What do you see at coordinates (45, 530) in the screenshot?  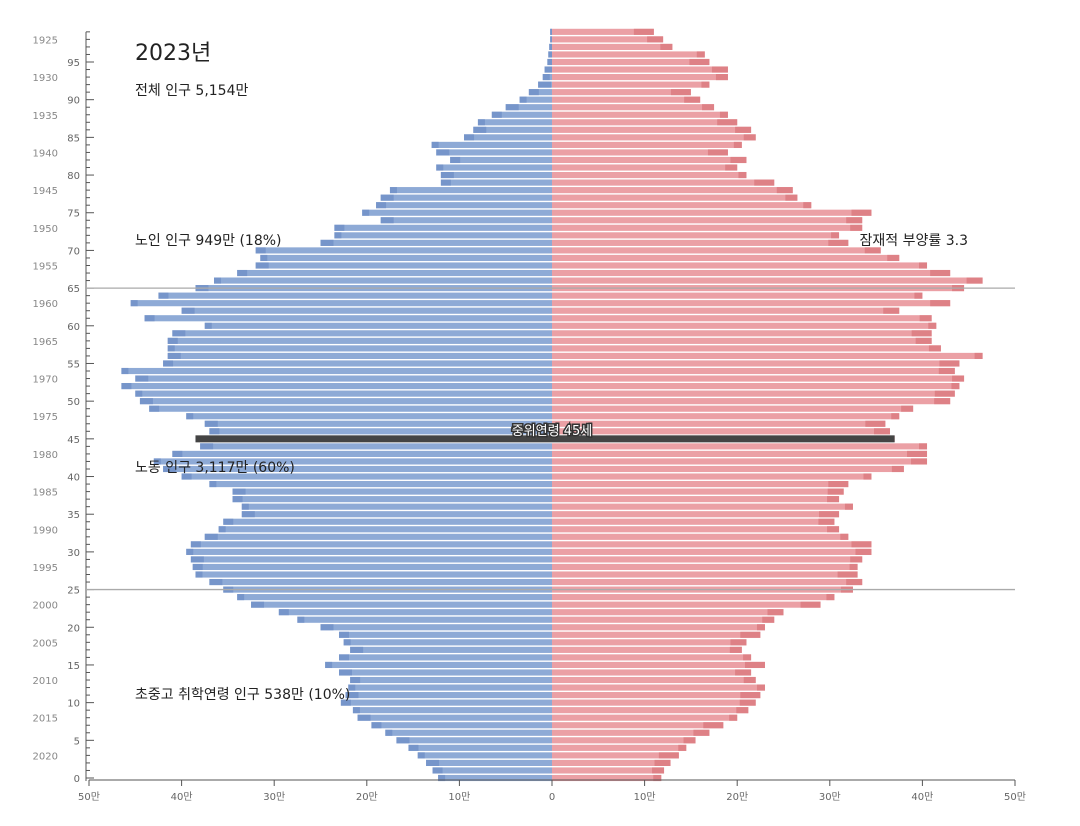 I see `birth-year-label: 1990` at bounding box center [45, 530].